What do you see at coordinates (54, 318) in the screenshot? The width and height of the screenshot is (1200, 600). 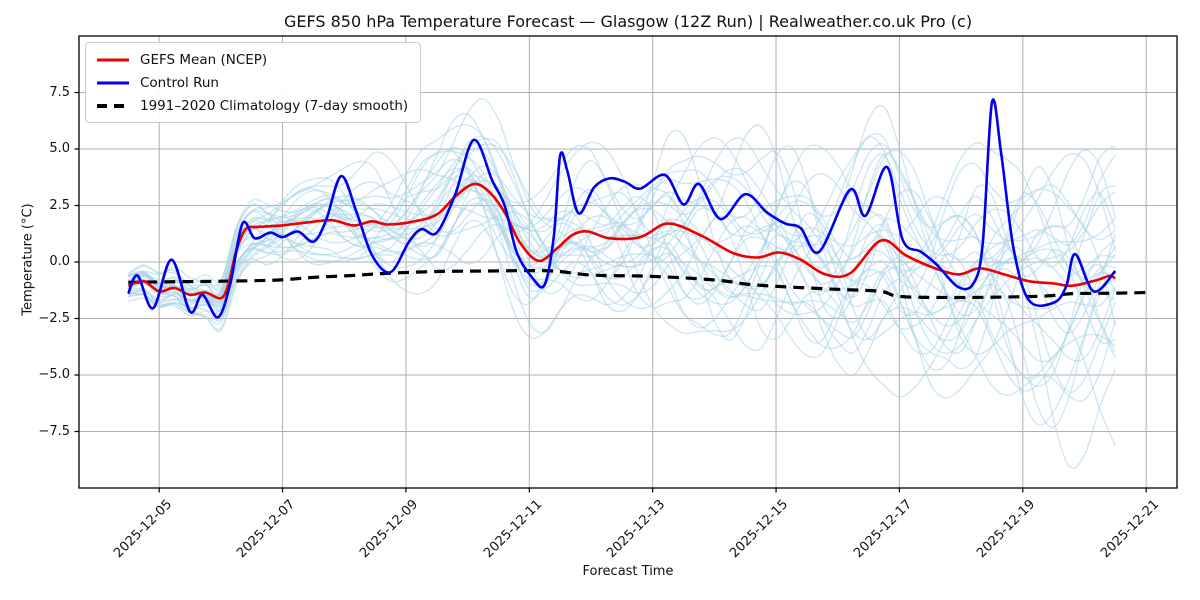 I see `y-tick-label: −2.5` at bounding box center [54, 318].